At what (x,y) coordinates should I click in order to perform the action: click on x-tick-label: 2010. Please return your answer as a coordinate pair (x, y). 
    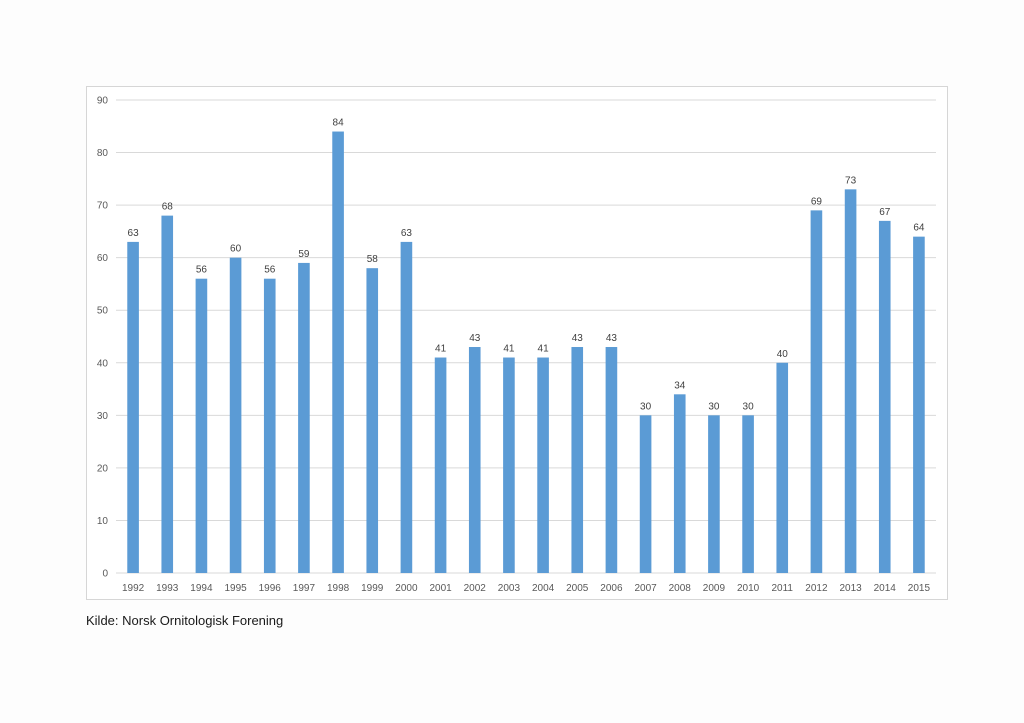
    Looking at the image, I should click on (748, 588).